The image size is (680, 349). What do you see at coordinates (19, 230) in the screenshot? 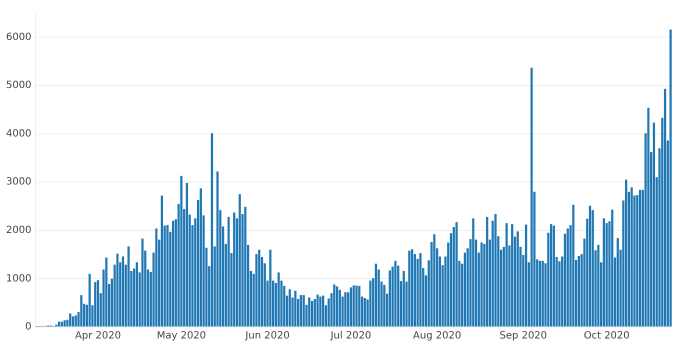
I see `y-tick-label: 2000` at bounding box center [19, 230].